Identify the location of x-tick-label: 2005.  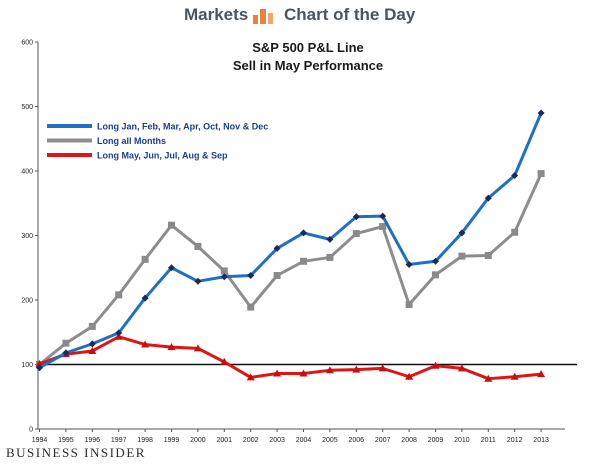
(330, 440).